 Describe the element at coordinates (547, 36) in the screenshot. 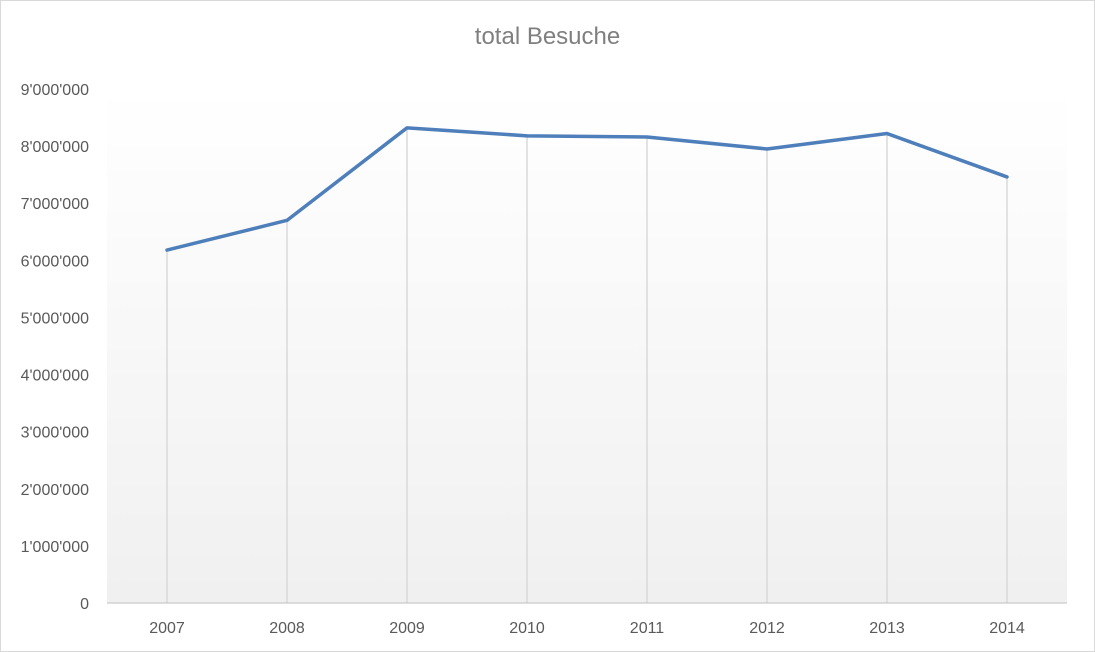

I see `chart-title: total Besuche` at that location.